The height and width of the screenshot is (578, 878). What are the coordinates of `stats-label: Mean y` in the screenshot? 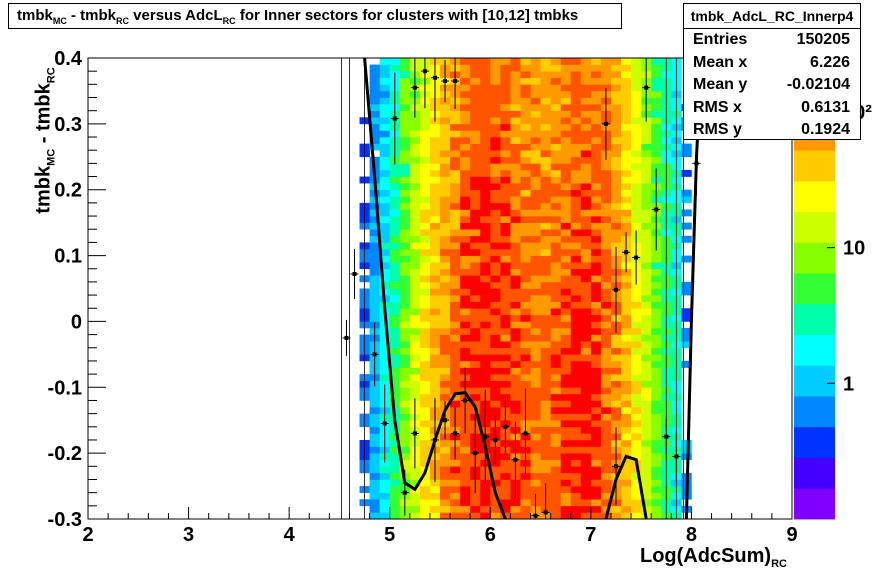 It's located at (720, 85).